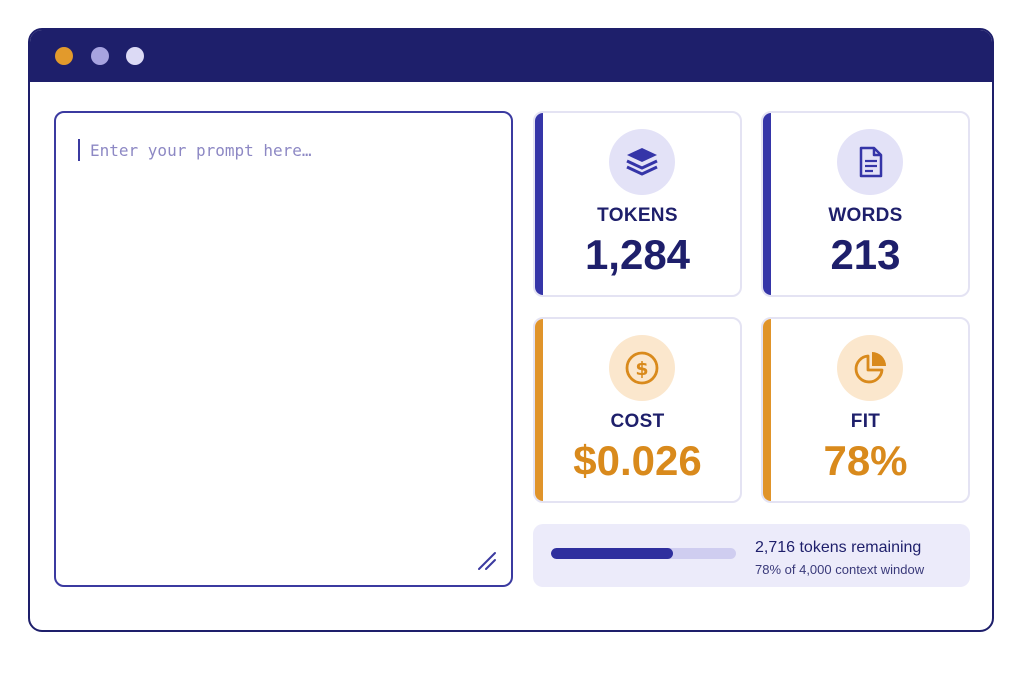 The width and height of the screenshot is (1024, 683). I want to click on maximize-window-button, so click(135, 56).